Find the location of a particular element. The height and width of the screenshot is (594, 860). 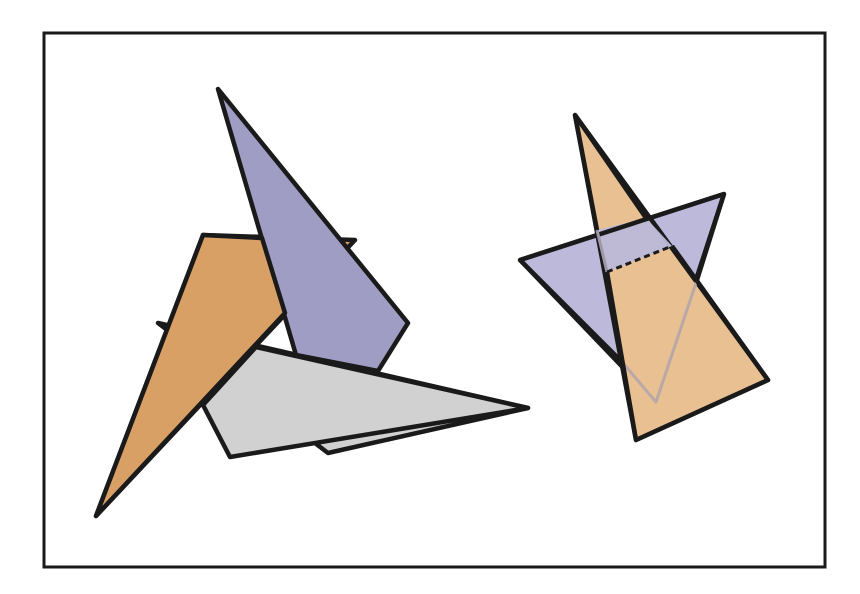

right-purple-top-edge is located at coordinates (622, 227).